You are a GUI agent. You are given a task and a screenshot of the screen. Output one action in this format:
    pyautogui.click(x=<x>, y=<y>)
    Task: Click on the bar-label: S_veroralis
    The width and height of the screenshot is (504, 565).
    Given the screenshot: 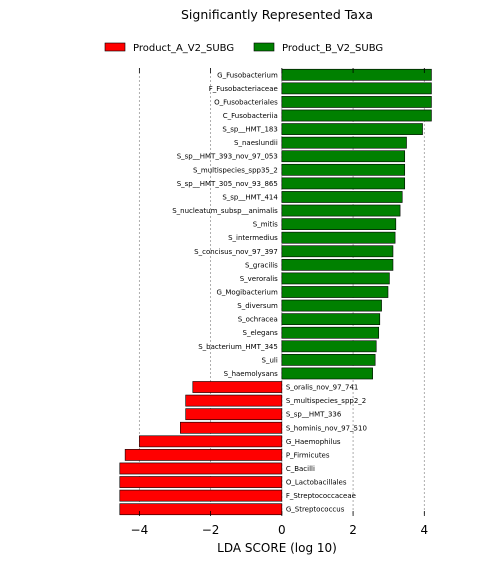 What is the action you would take?
    pyautogui.click(x=259, y=279)
    